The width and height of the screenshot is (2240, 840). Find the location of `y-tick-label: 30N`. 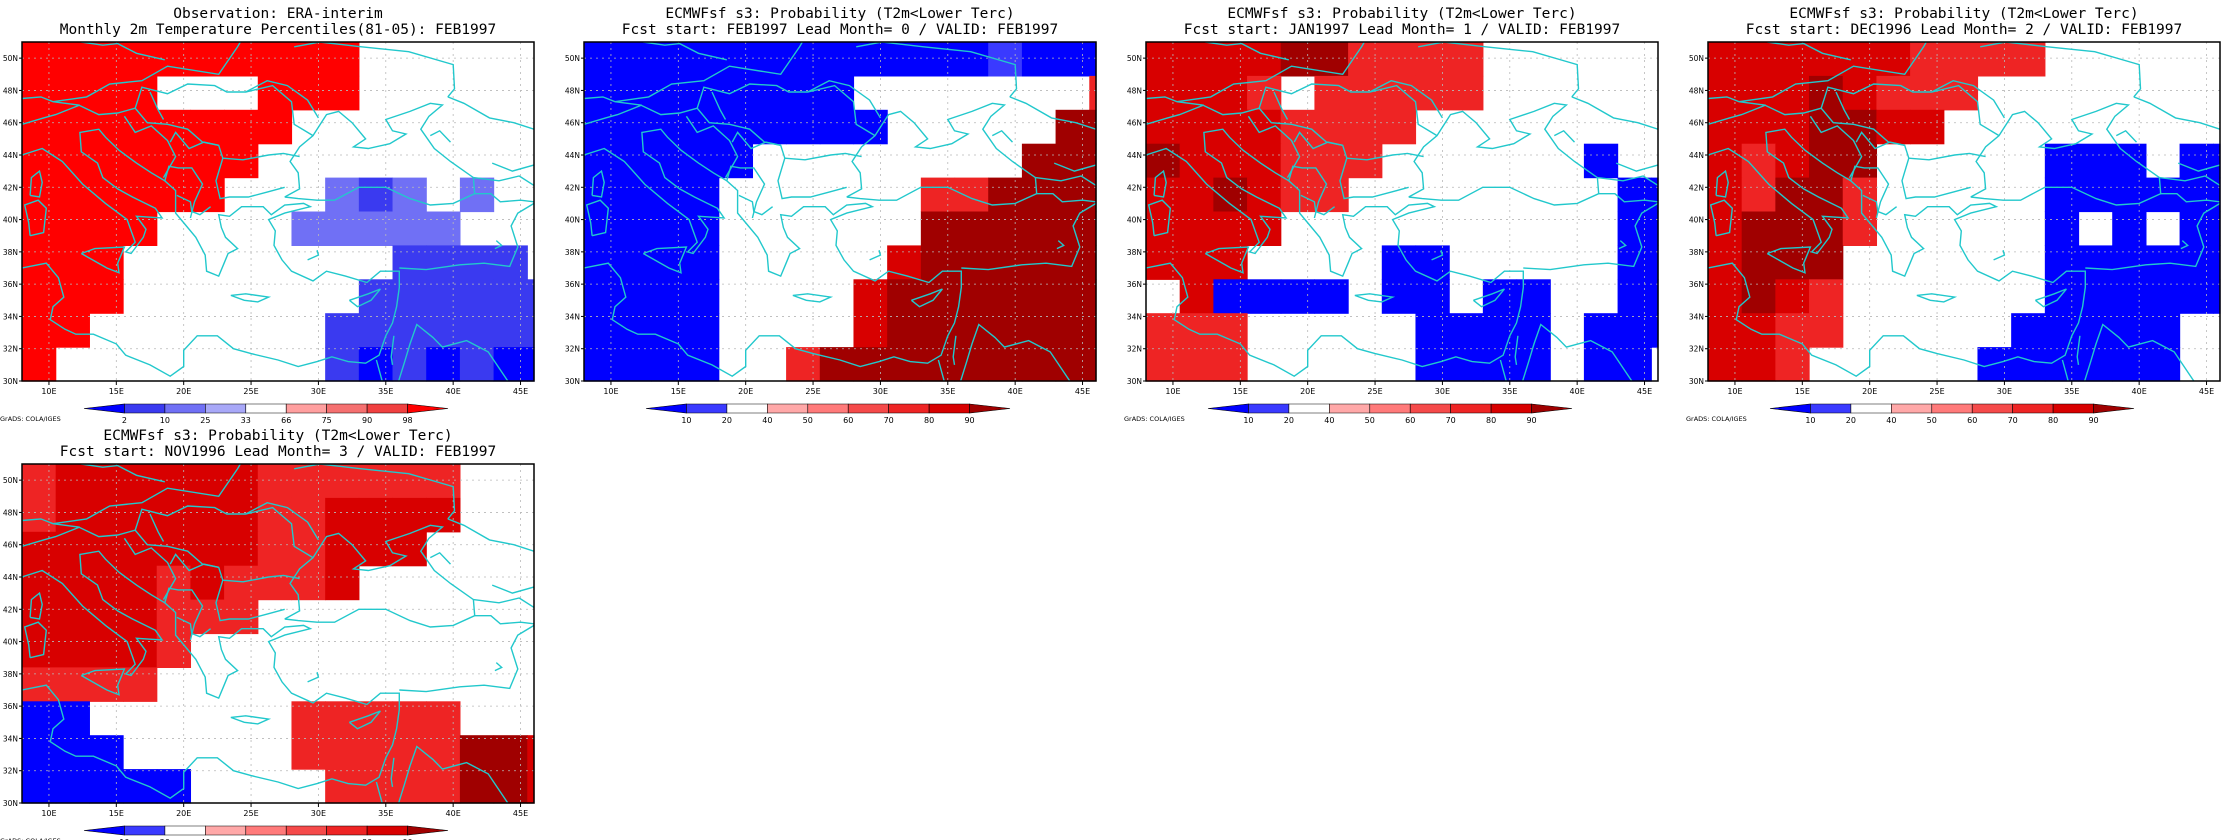

y-tick-label: 30N is located at coordinates (1134, 381).